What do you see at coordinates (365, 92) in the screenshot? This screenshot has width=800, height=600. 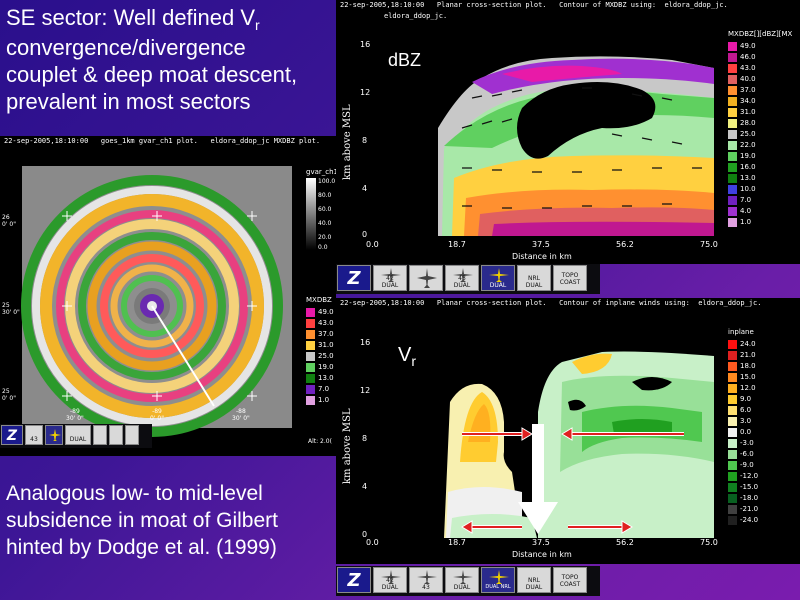 I see `dbz-y-tick: 12` at bounding box center [365, 92].